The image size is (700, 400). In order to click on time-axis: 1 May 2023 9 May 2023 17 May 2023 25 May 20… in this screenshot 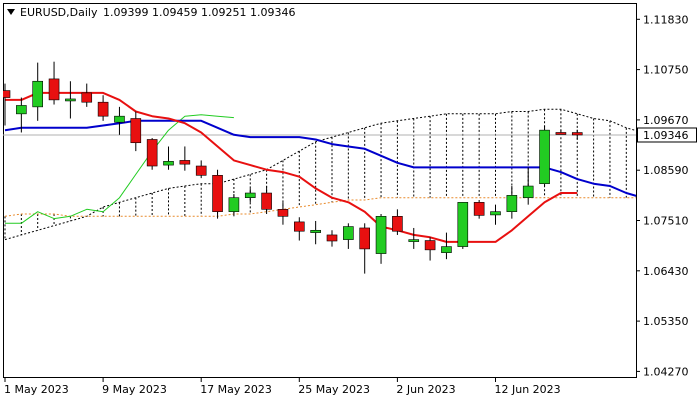, I will do `click(282, 386)`.